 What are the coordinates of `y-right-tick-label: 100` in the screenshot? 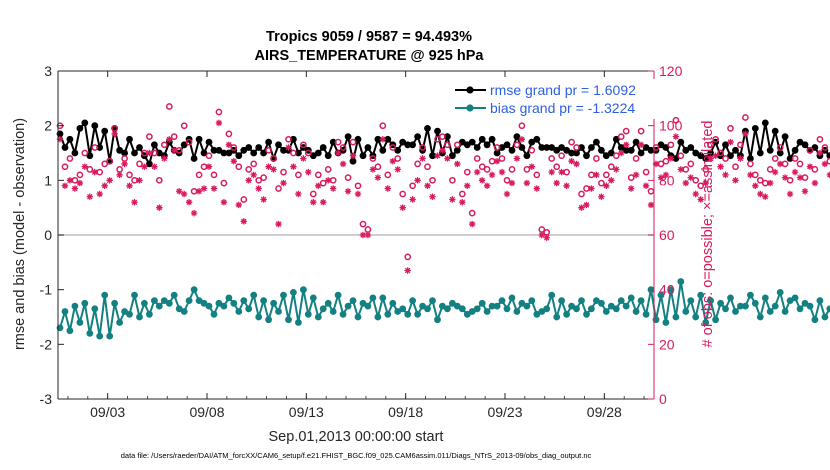 It's located at (671, 126).